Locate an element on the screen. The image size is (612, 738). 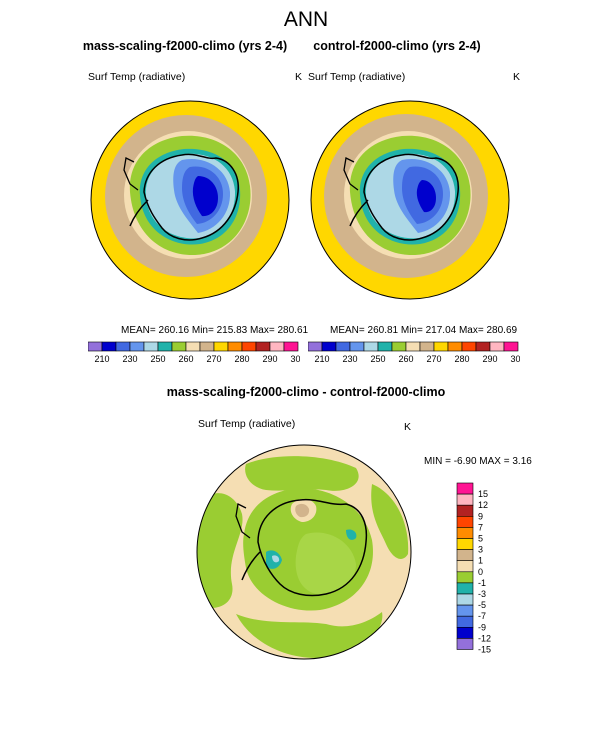
panel2-band-mediumblue is located at coordinates (426, 196).